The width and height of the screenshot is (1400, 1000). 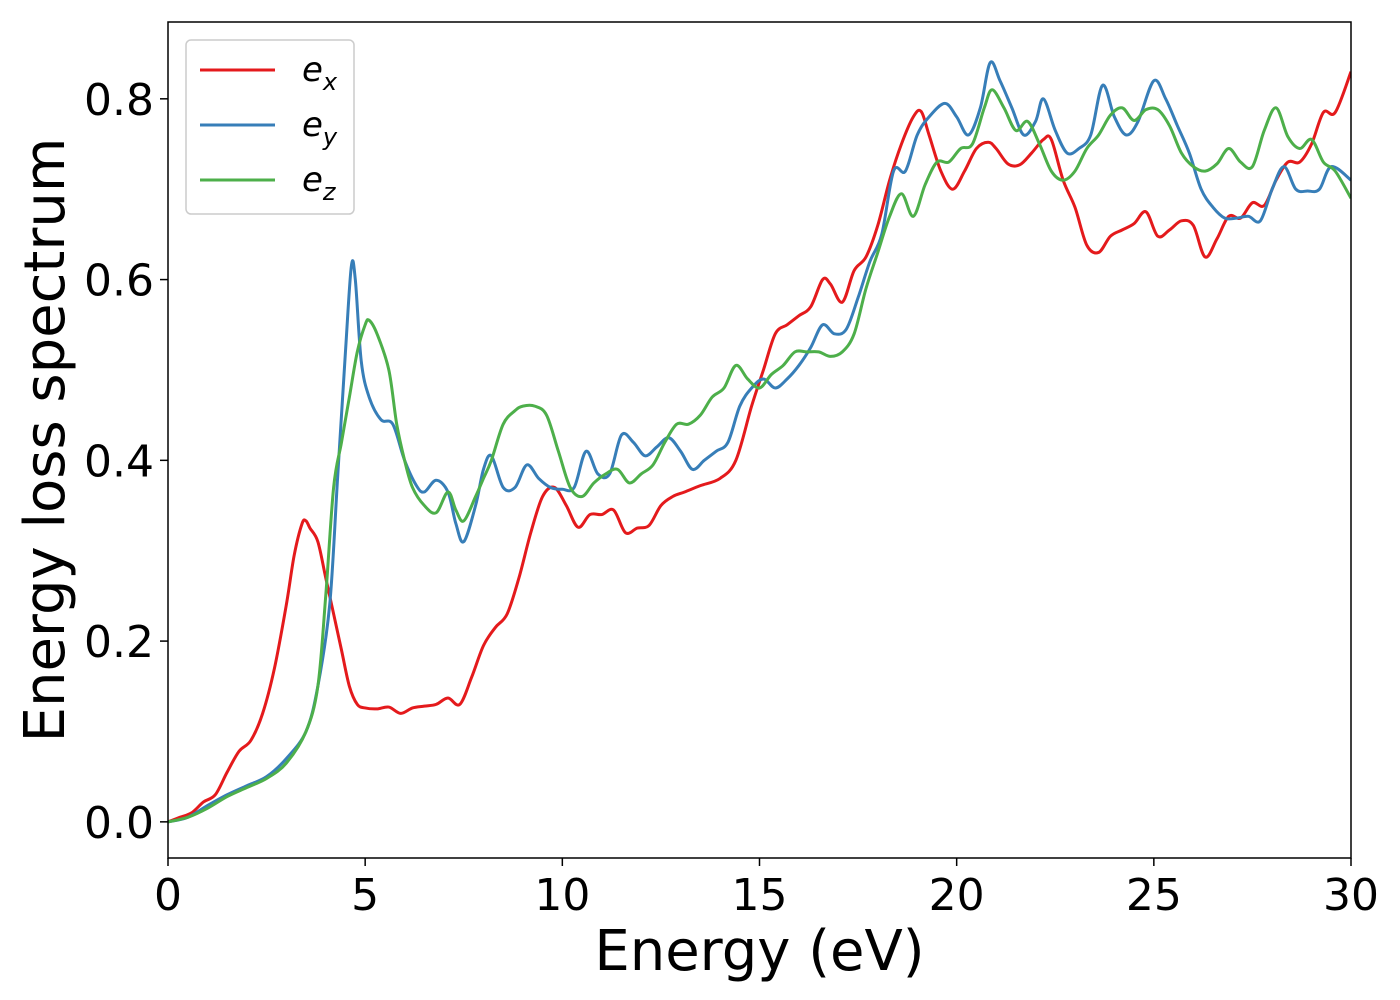 What do you see at coordinates (119, 823) in the screenshot?
I see `y-tick-label: 0.0` at bounding box center [119, 823].